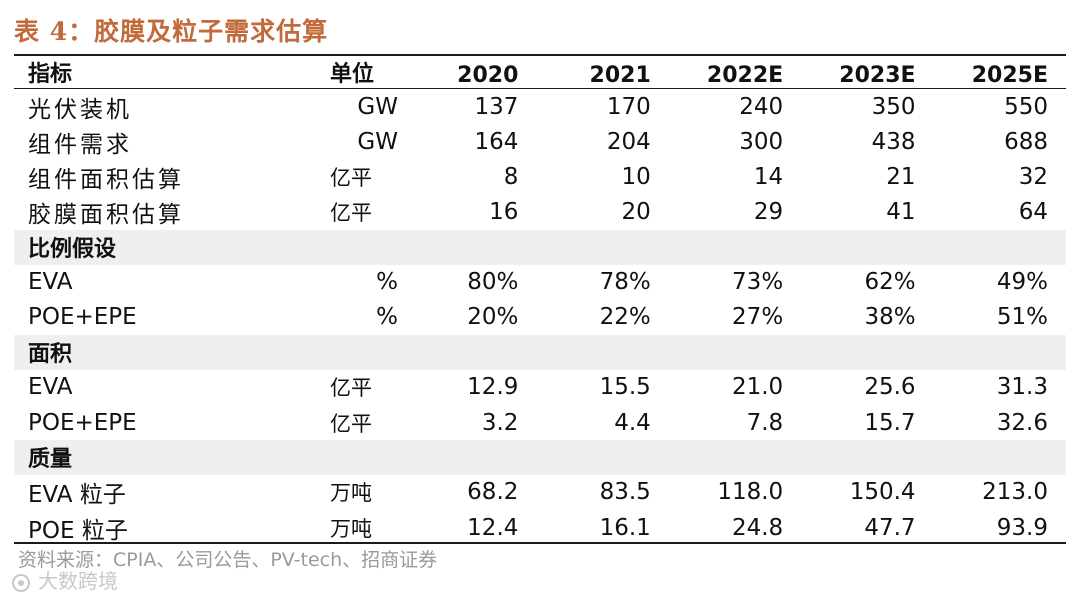 Image resolution: width=1080 pixels, height=600 pixels. Describe the element at coordinates (636, 176) in the screenshot. I see `cell-value: 10` at that location.